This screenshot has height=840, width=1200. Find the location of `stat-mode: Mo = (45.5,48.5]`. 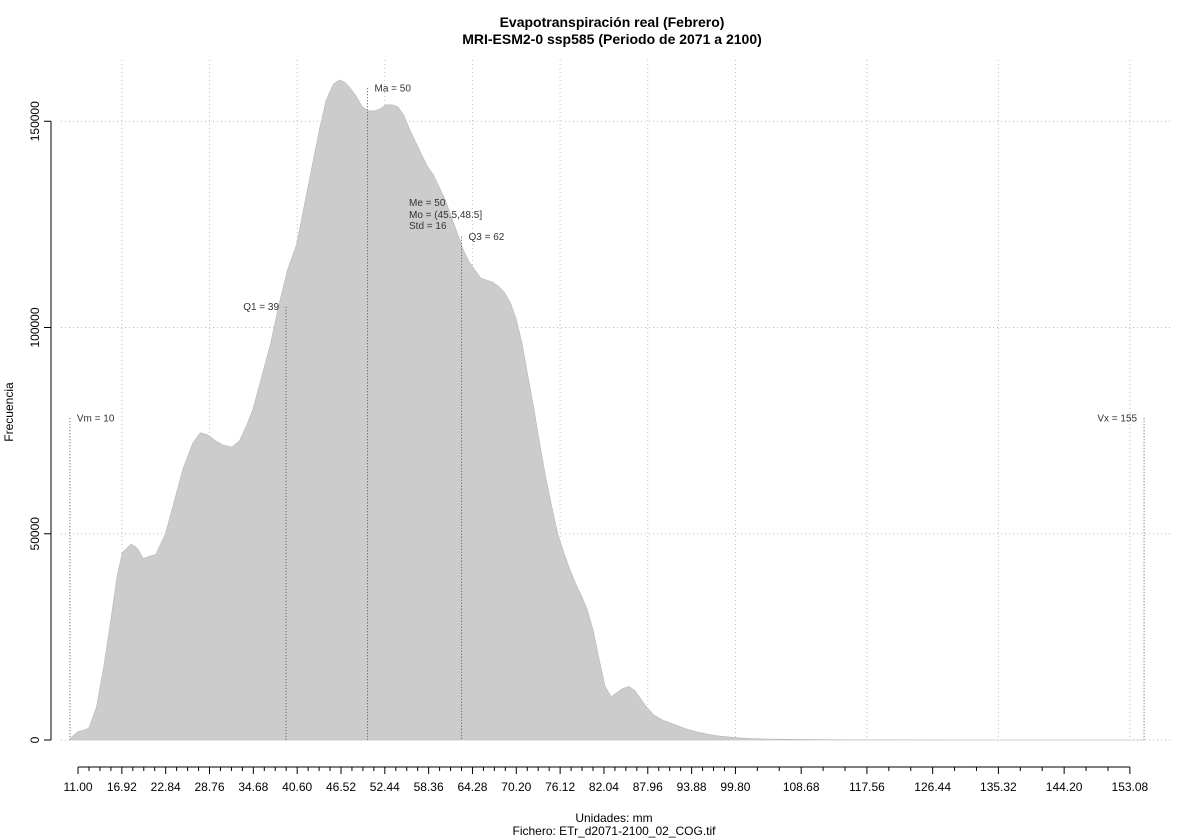

stat-mode: Mo = (45.5,48.5] is located at coordinates (445, 215).